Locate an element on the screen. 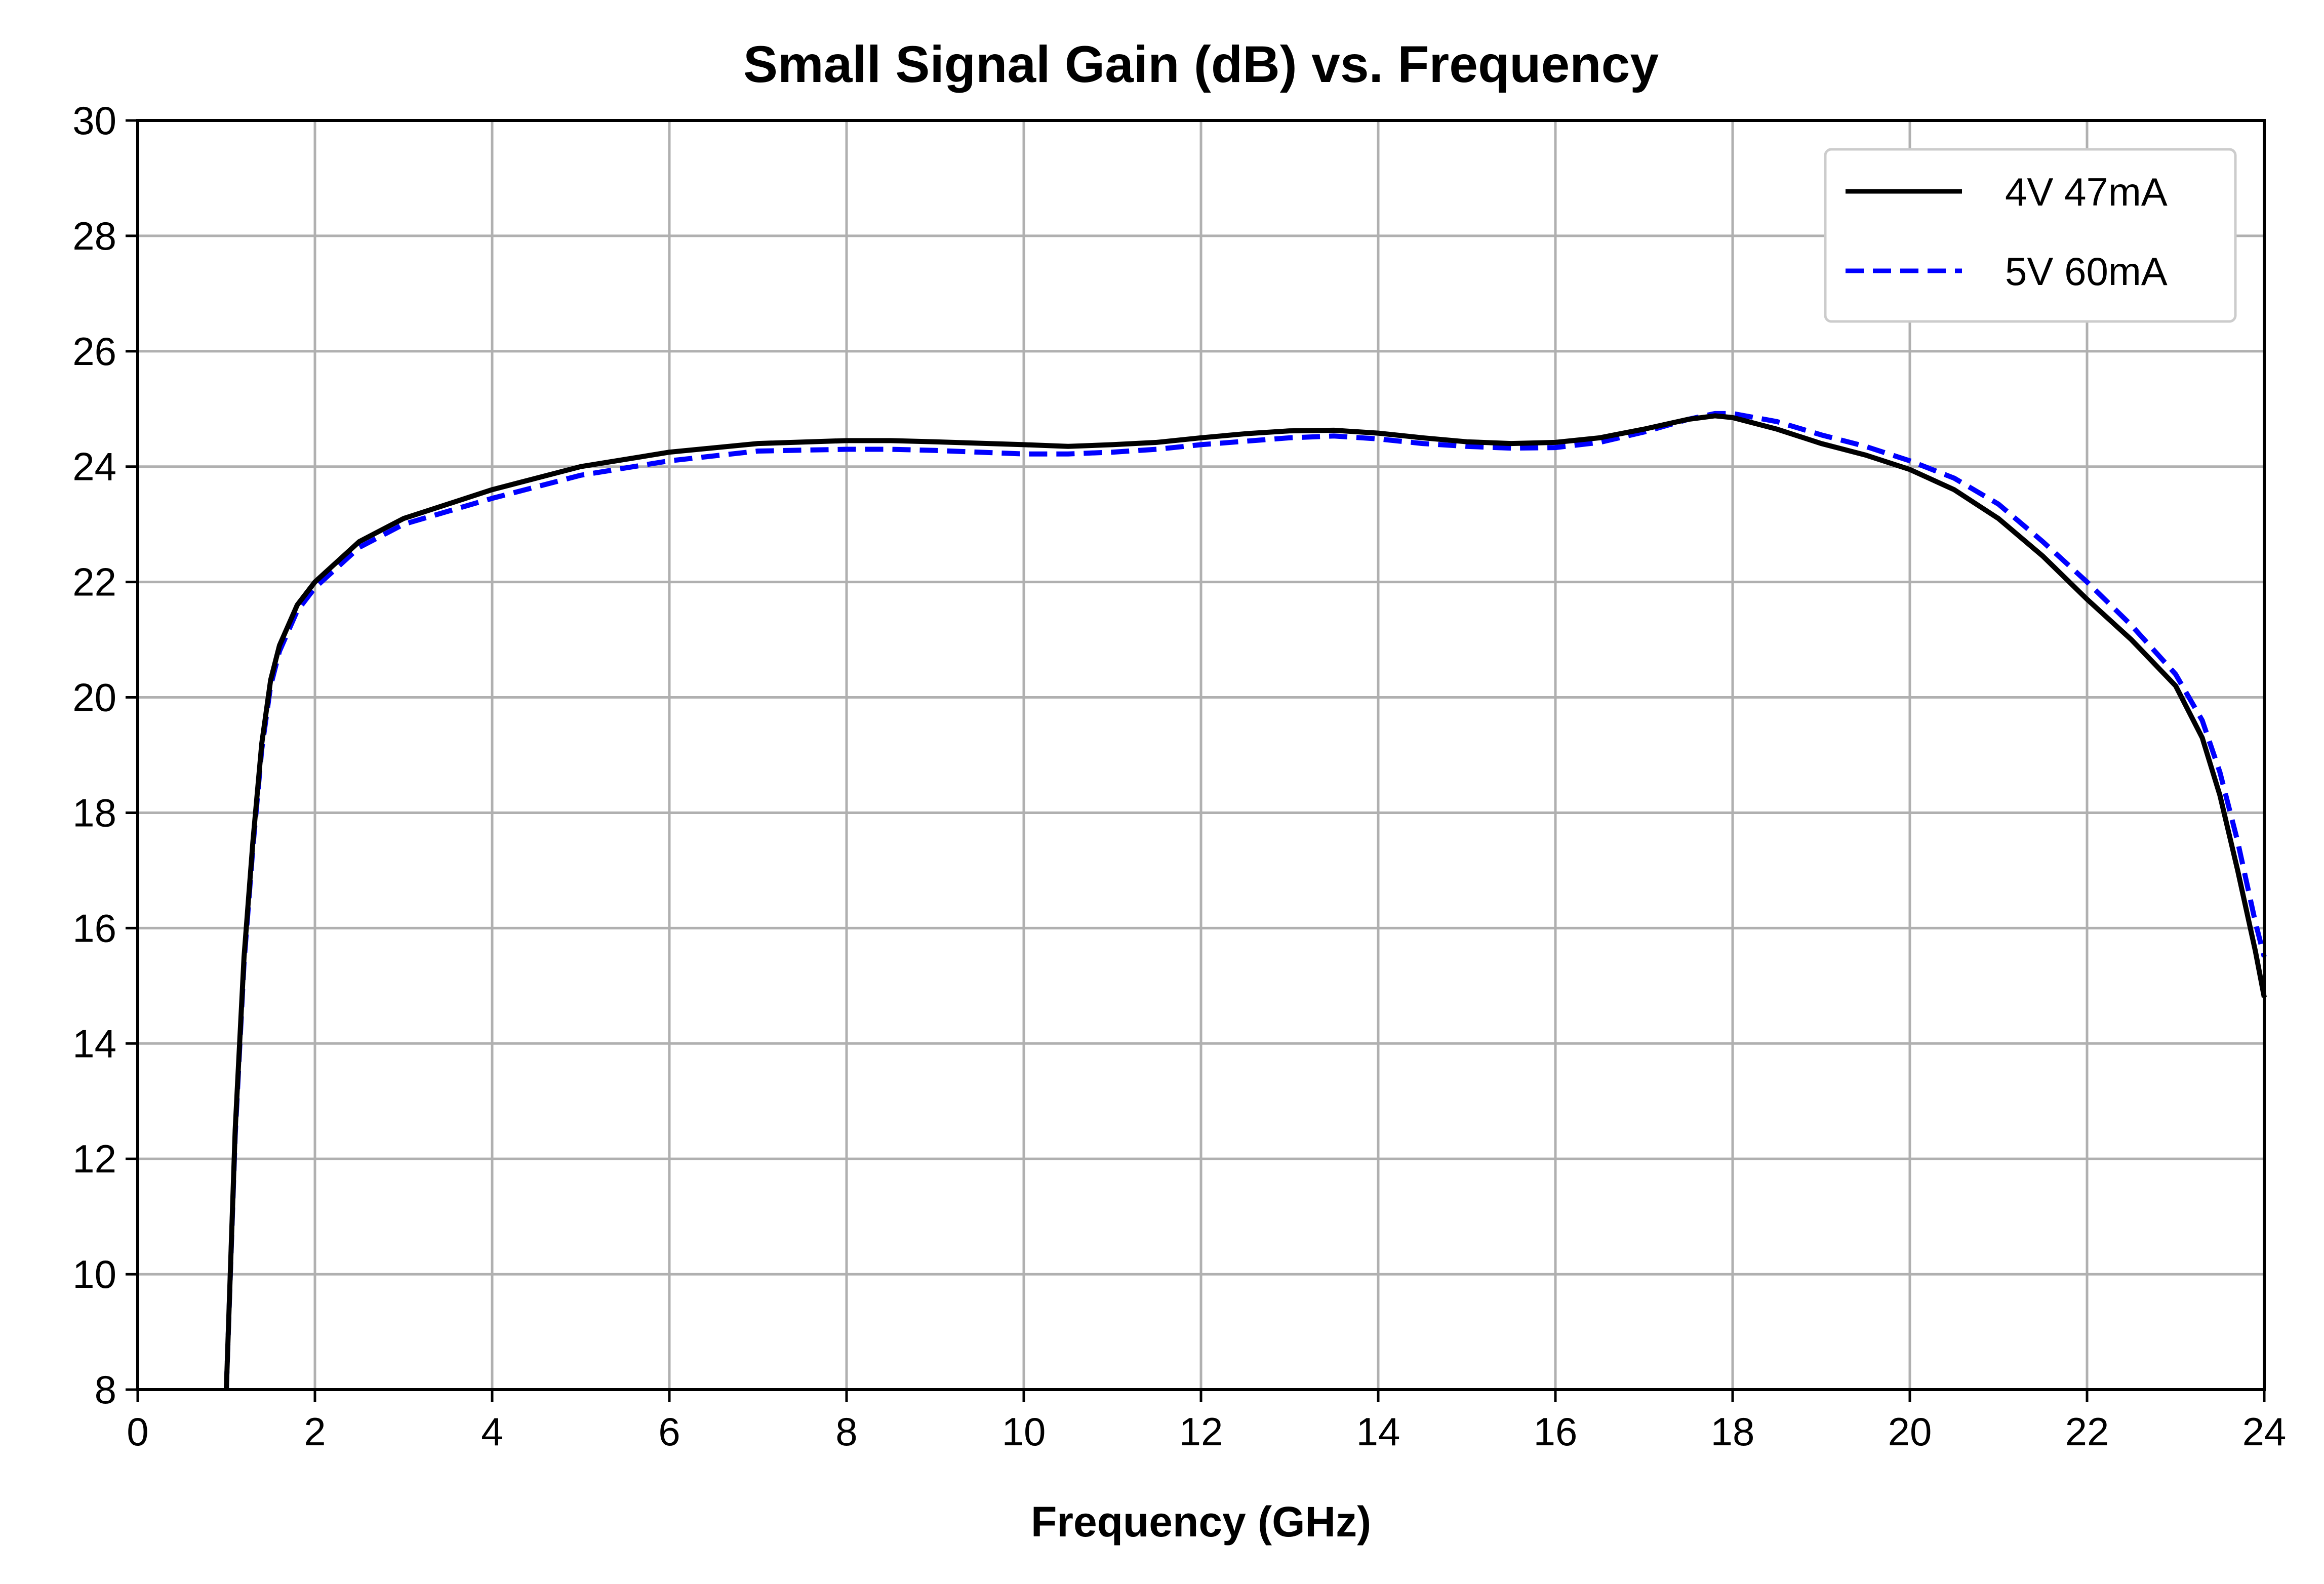 This screenshot has height=1584, width=2324. y-tick-label: 16 is located at coordinates (94, 928).